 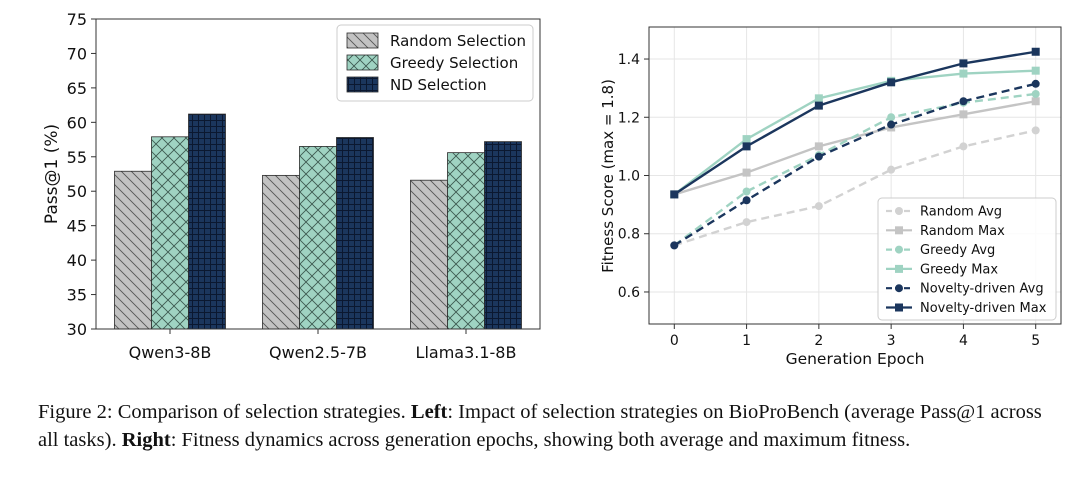 What do you see at coordinates (746, 341) in the screenshot?
I see `right-x-tick-label: 1` at bounding box center [746, 341].